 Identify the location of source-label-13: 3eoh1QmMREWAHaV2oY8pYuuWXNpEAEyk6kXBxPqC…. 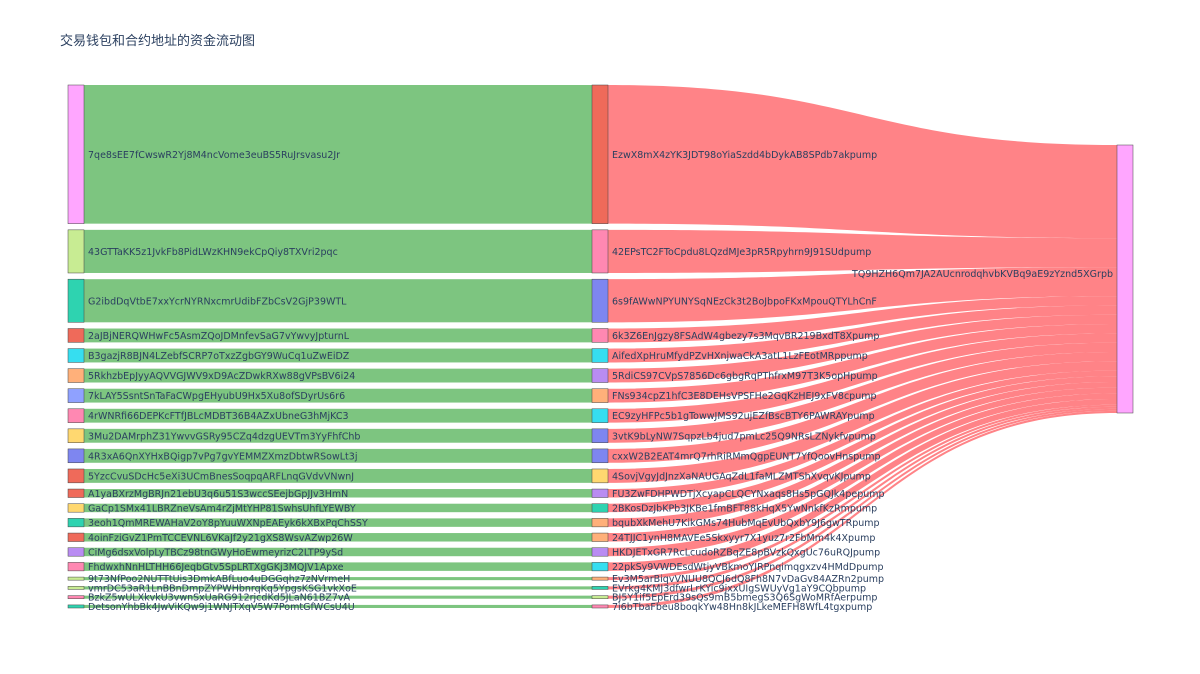
(228, 523).